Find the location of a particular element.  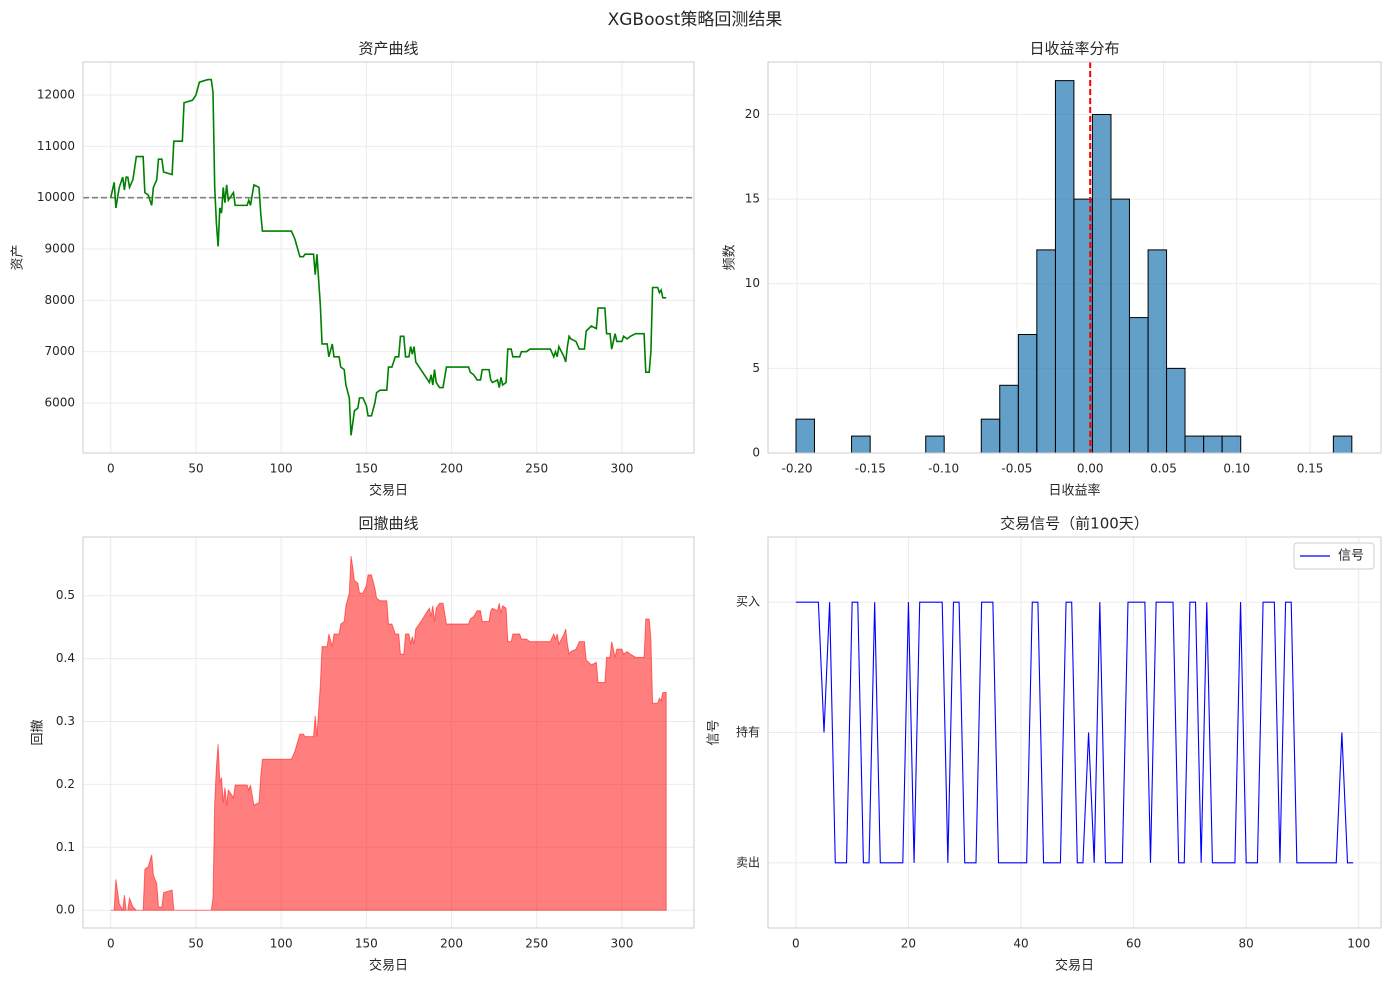

y-tick-label: 20 is located at coordinates (752, 114).